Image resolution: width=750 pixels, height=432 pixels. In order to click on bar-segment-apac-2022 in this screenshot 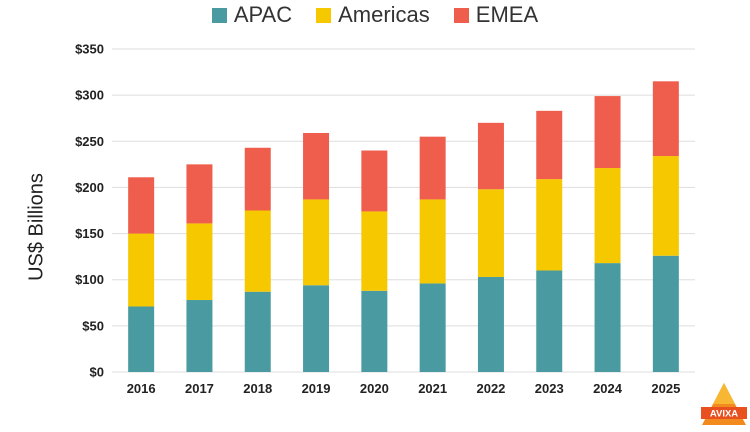, I will do `click(490, 324)`.